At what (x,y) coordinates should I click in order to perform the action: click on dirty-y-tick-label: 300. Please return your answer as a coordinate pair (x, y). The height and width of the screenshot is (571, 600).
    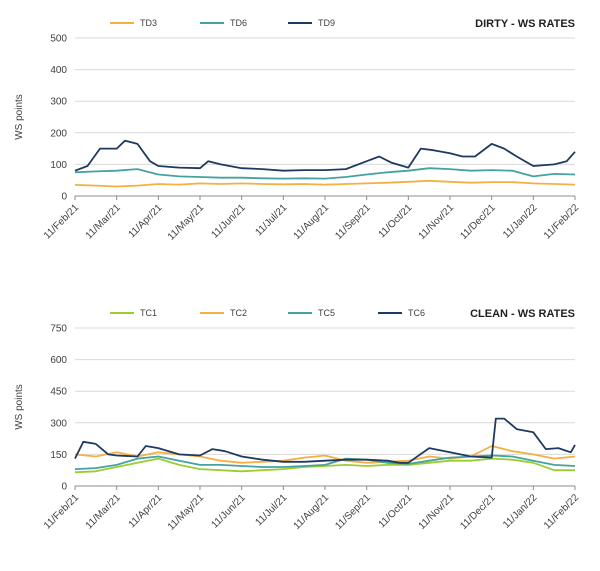
    Looking at the image, I should click on (58, 102).